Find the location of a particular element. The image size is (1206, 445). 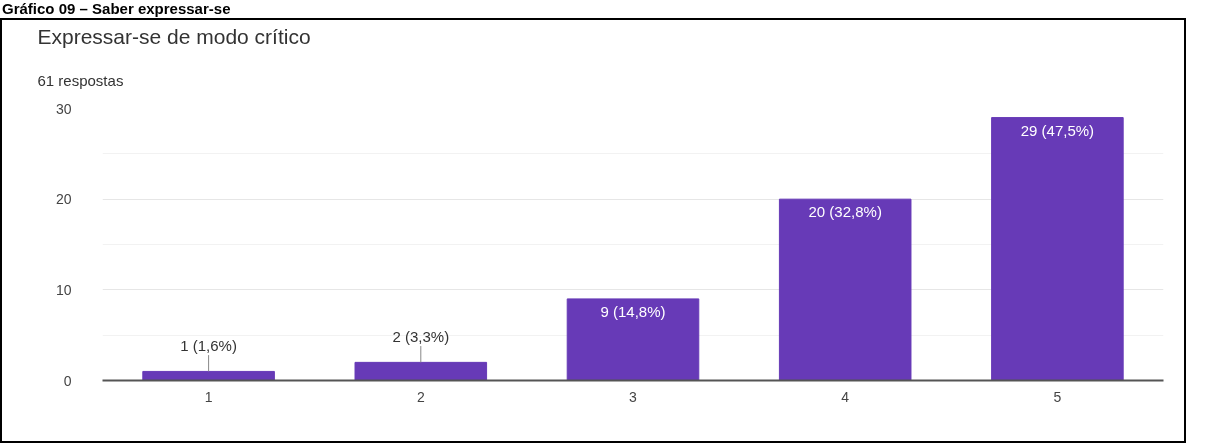

x-tick-label: 1 is located at coordinates (208, 396).